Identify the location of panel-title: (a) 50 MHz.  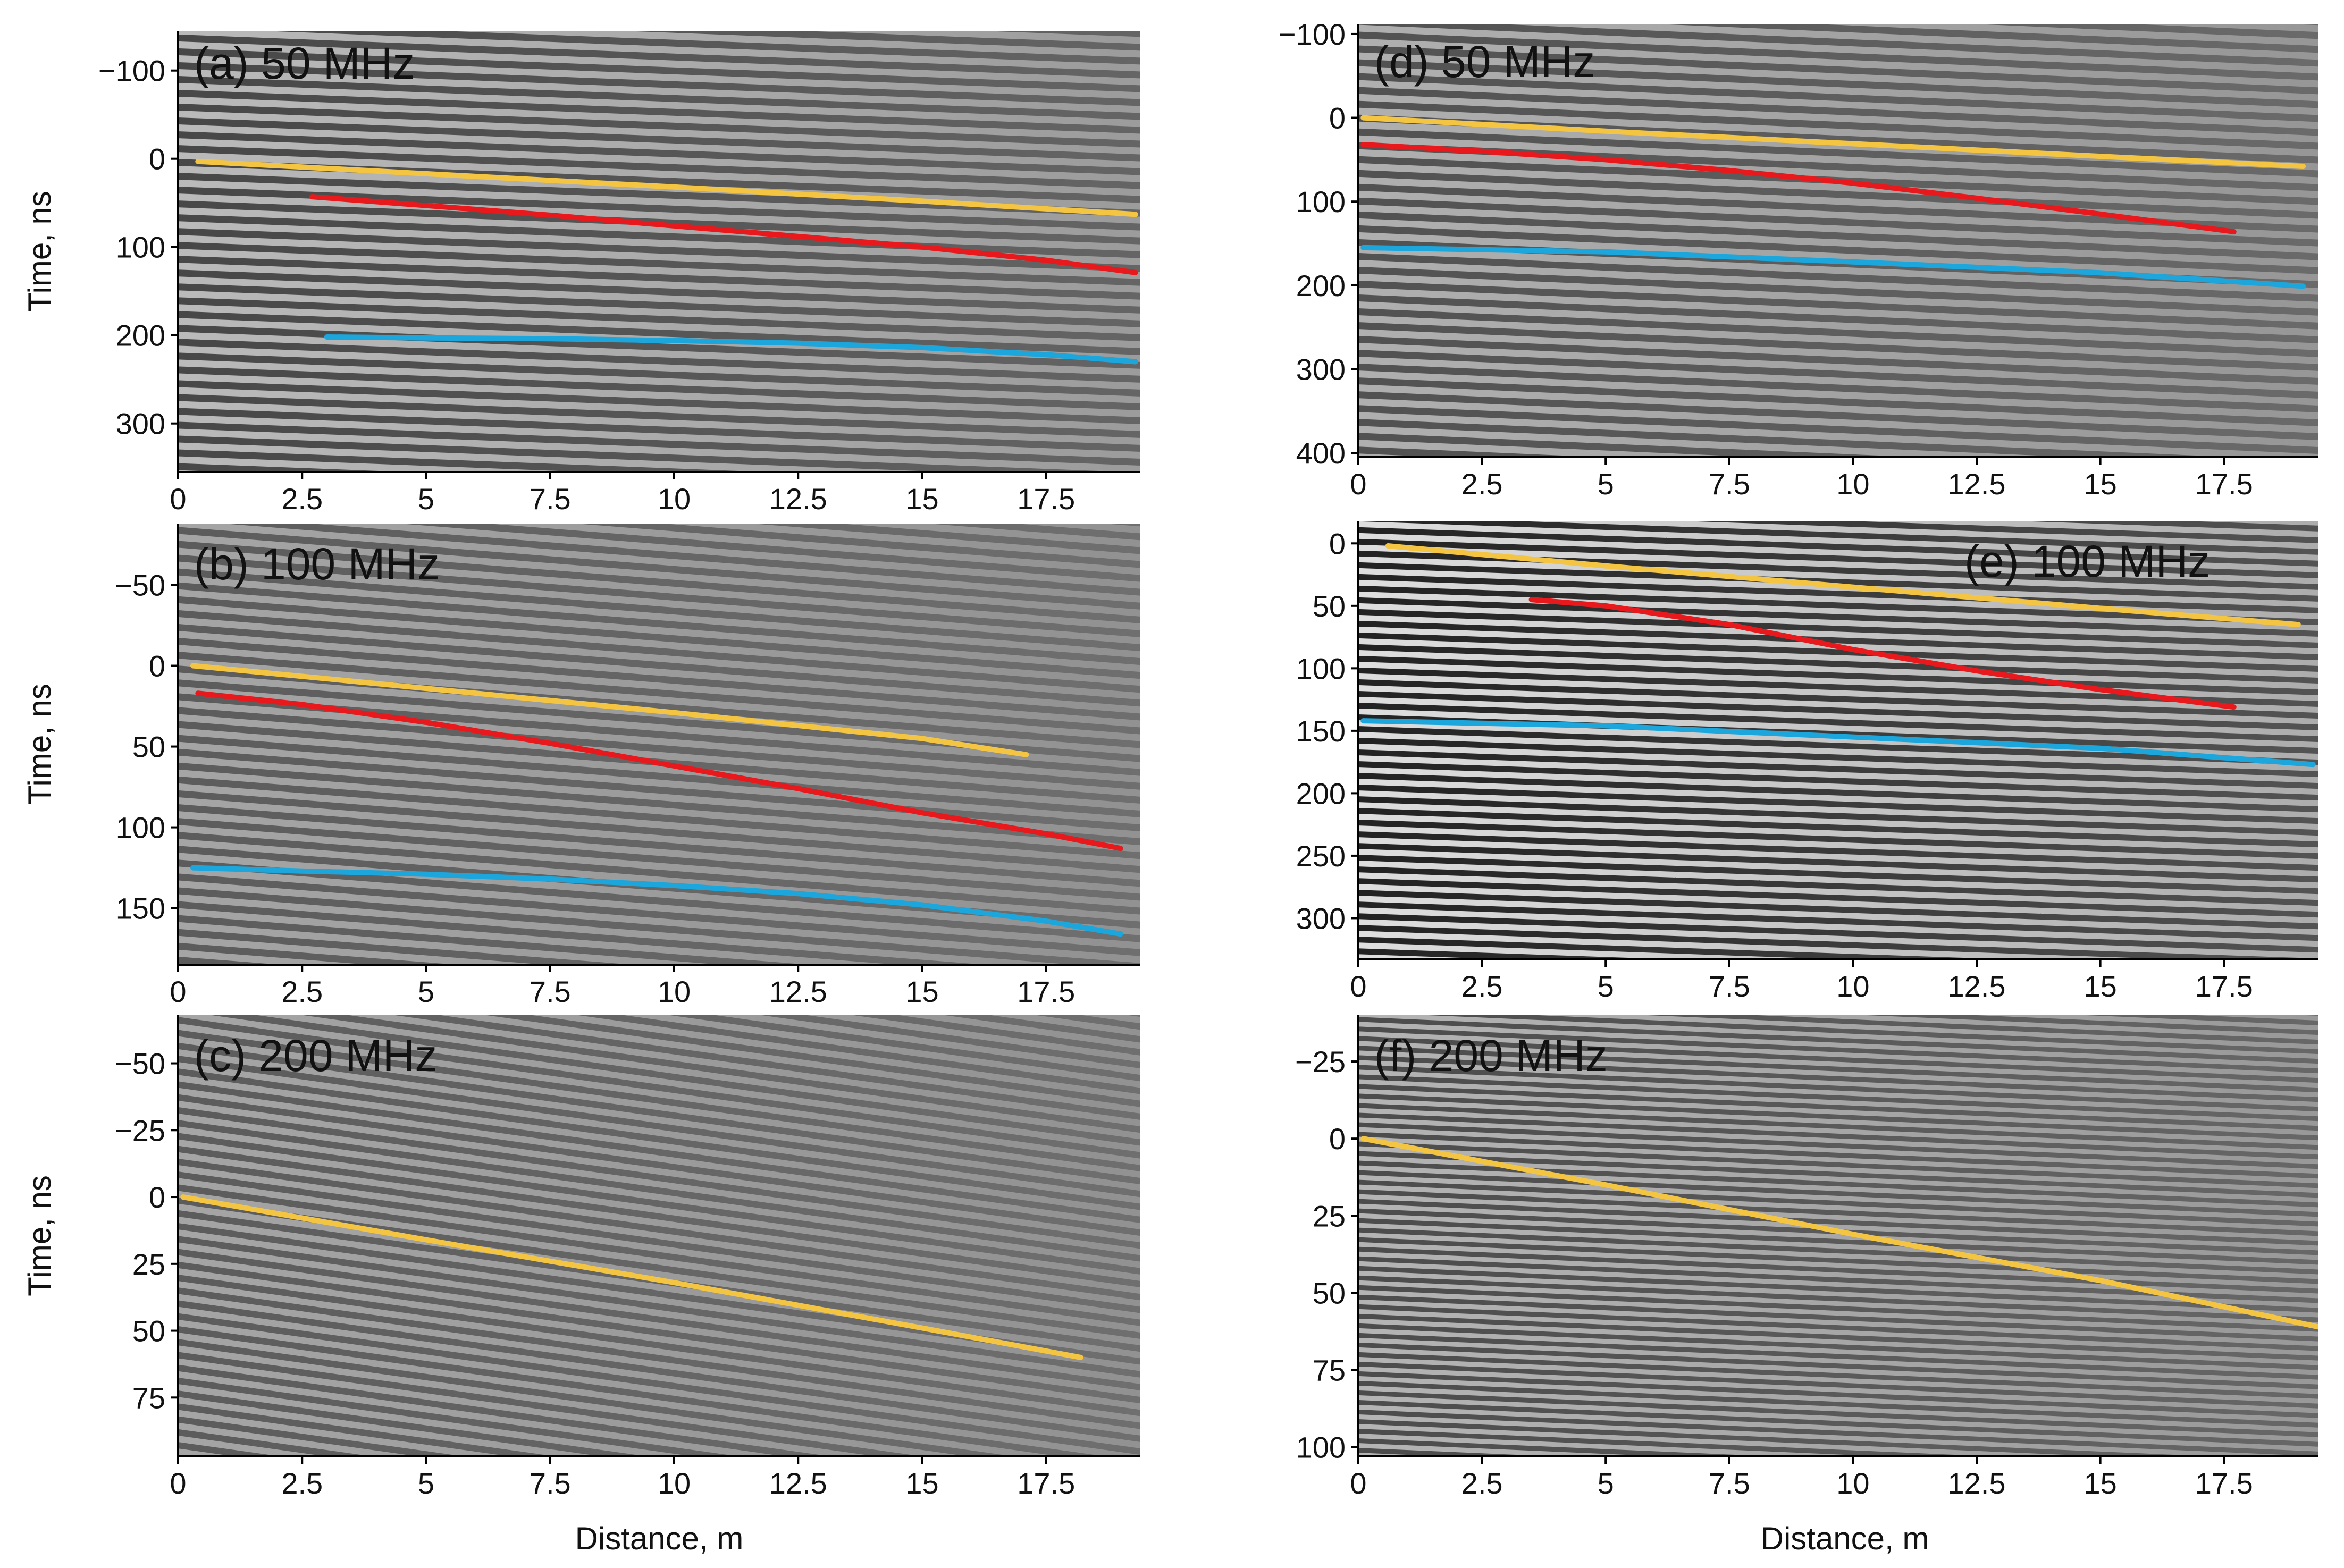
(304, 63).